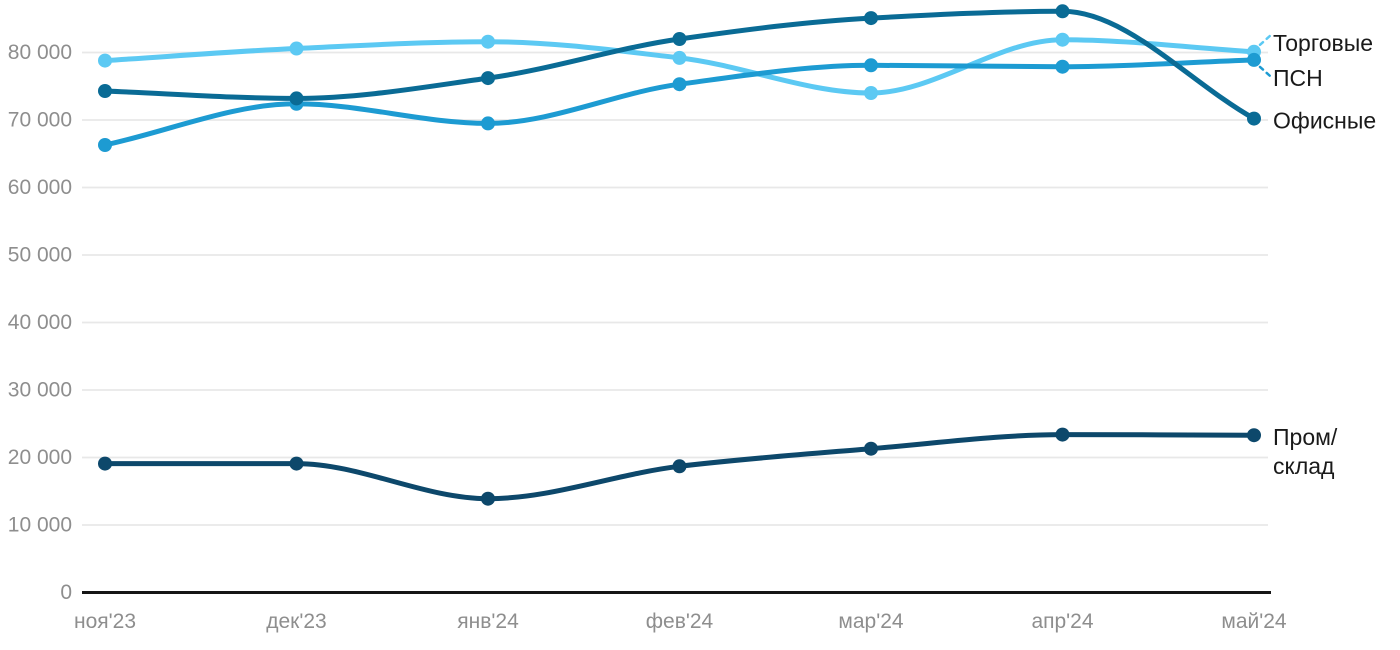  Describe the element at coordinates (66, 592) in the screenshot. I see `y-tick-label: 0` at that location.